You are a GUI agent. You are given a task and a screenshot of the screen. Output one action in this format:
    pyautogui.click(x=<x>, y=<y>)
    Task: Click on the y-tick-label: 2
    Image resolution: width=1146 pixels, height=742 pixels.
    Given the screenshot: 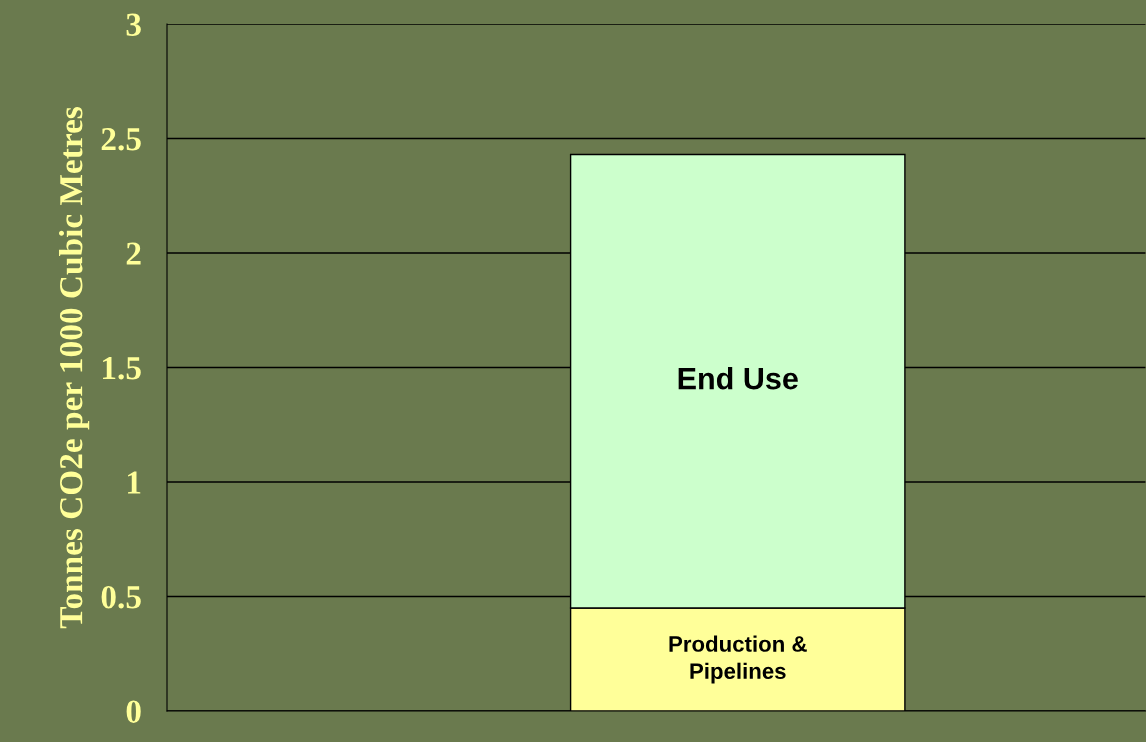 What is the action you would take?
    pyautogui.click(x=133, y=253)
    